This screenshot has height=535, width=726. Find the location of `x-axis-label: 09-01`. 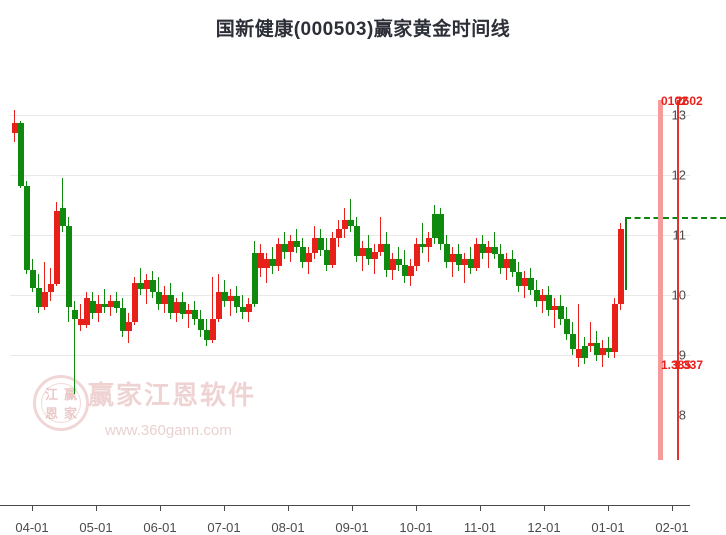

x-axis-label: 09-01 is located at coordinates (352, 527).